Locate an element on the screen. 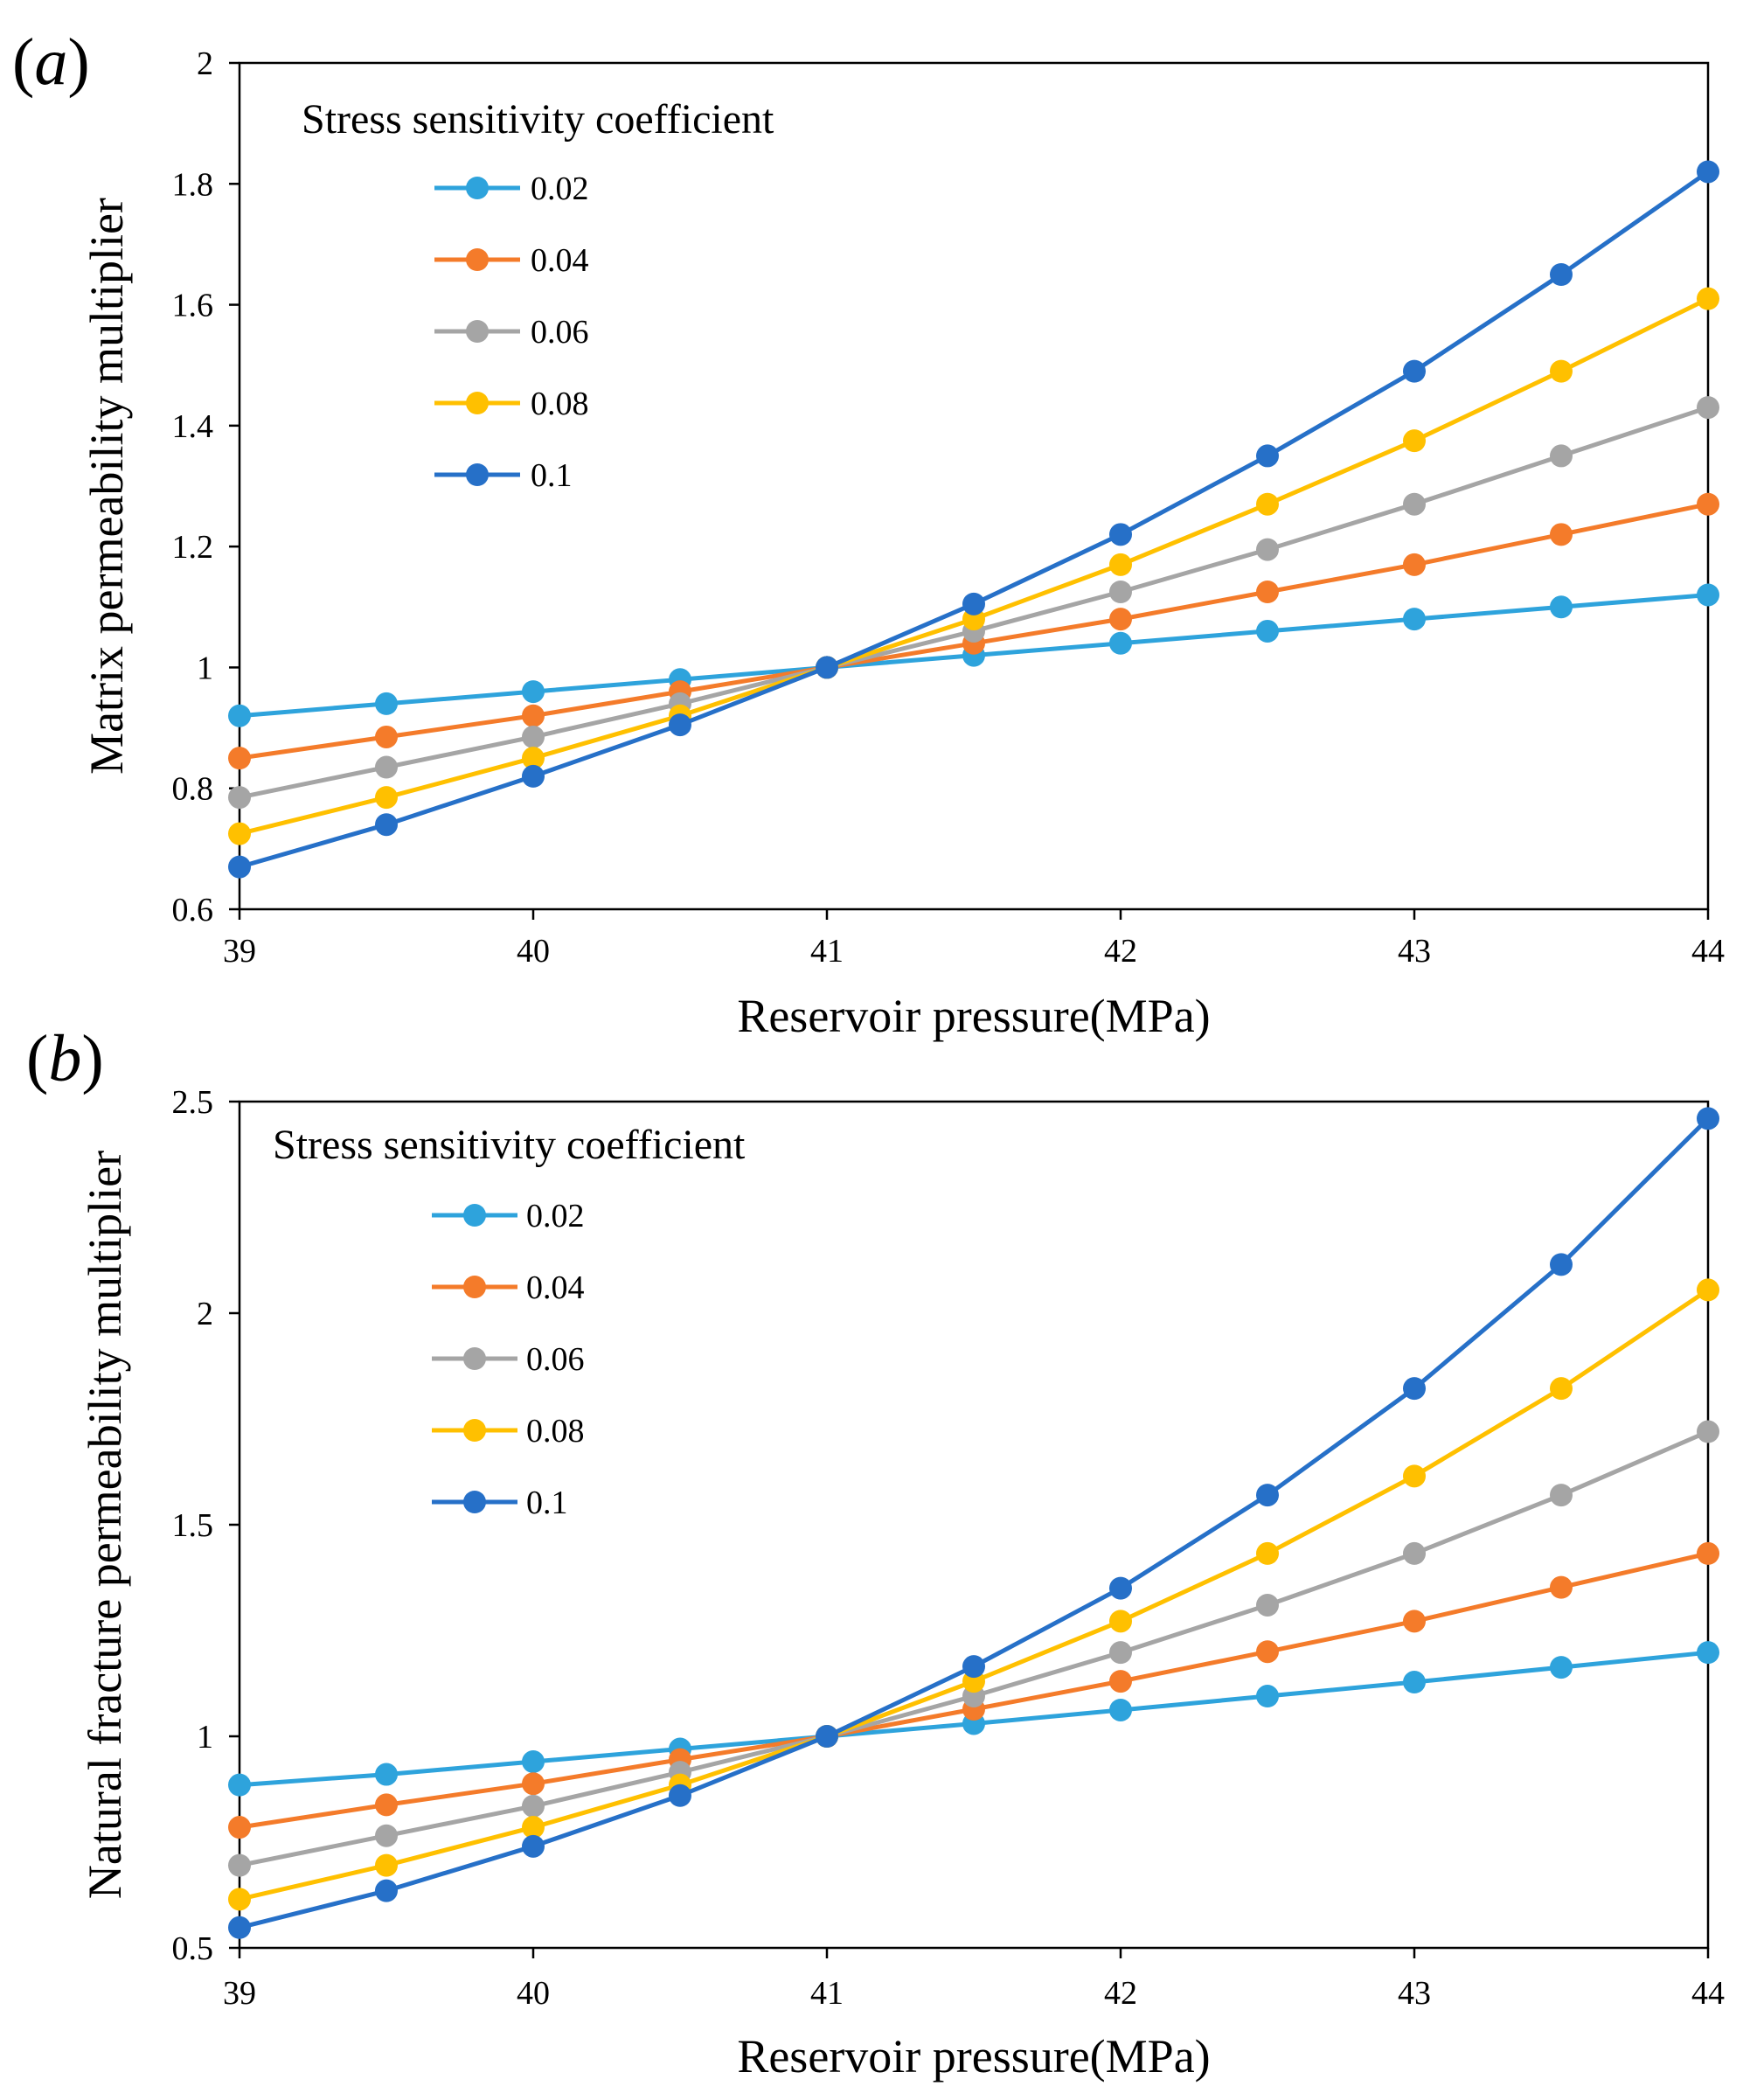 The width and height of the screenshot is (1743, 2100). y-tick-label: 0.5 is located at coordinates (193, 1948).